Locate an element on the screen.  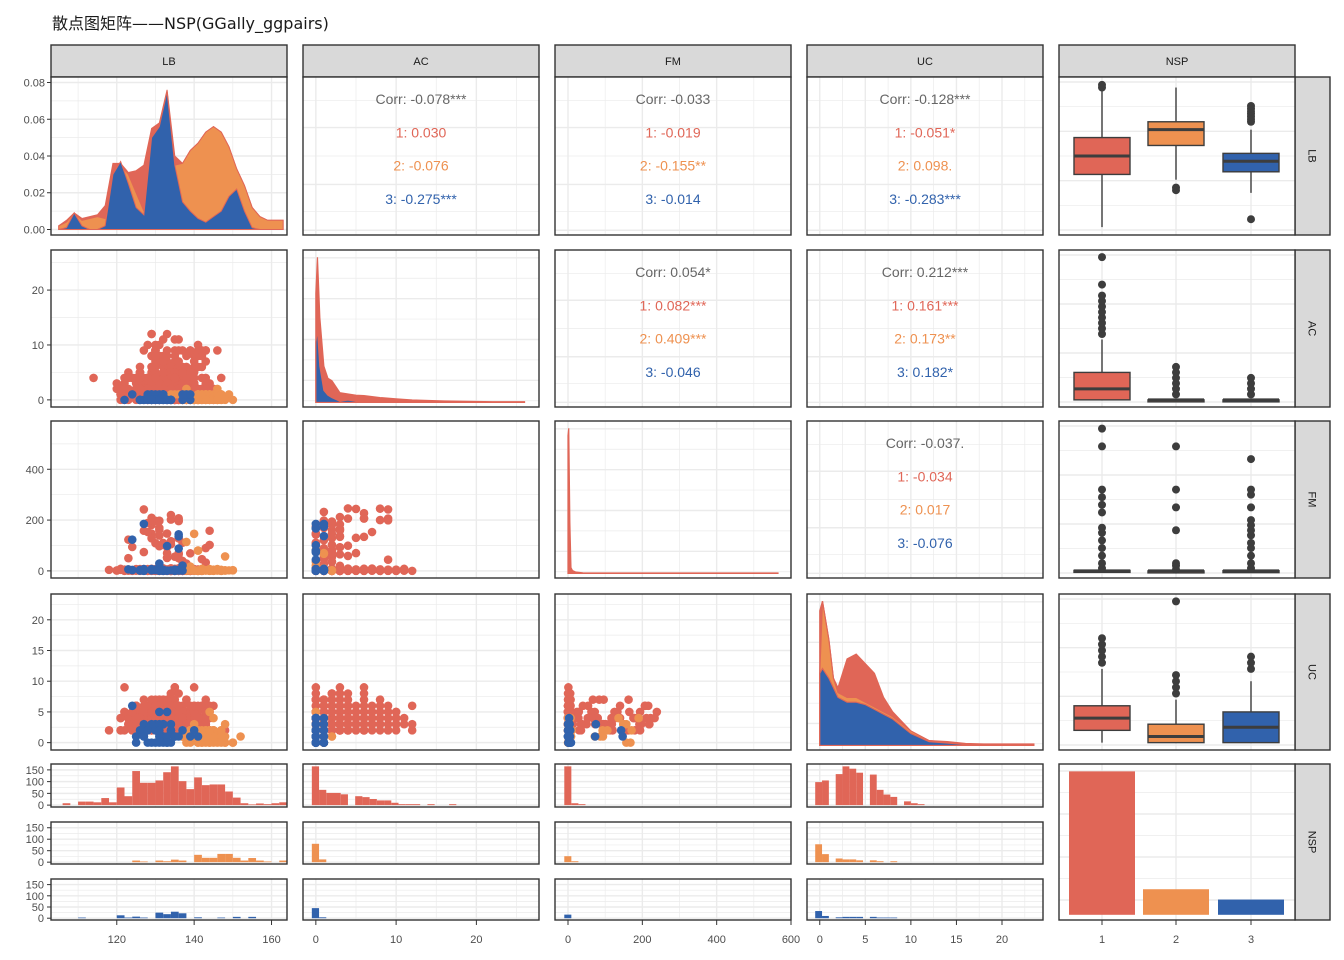
row-strip-label: UC is located at coordinates (1312, 672).